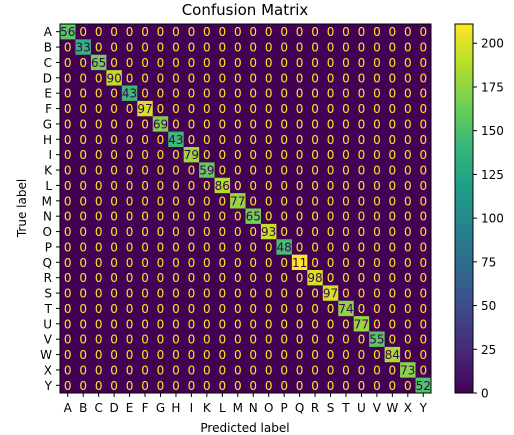 The image size is (514, 435). What do you see at coordinates (46, 355) in the screenshot?
I see `y-tick-label-W: W` at bounding box center [46, 355].